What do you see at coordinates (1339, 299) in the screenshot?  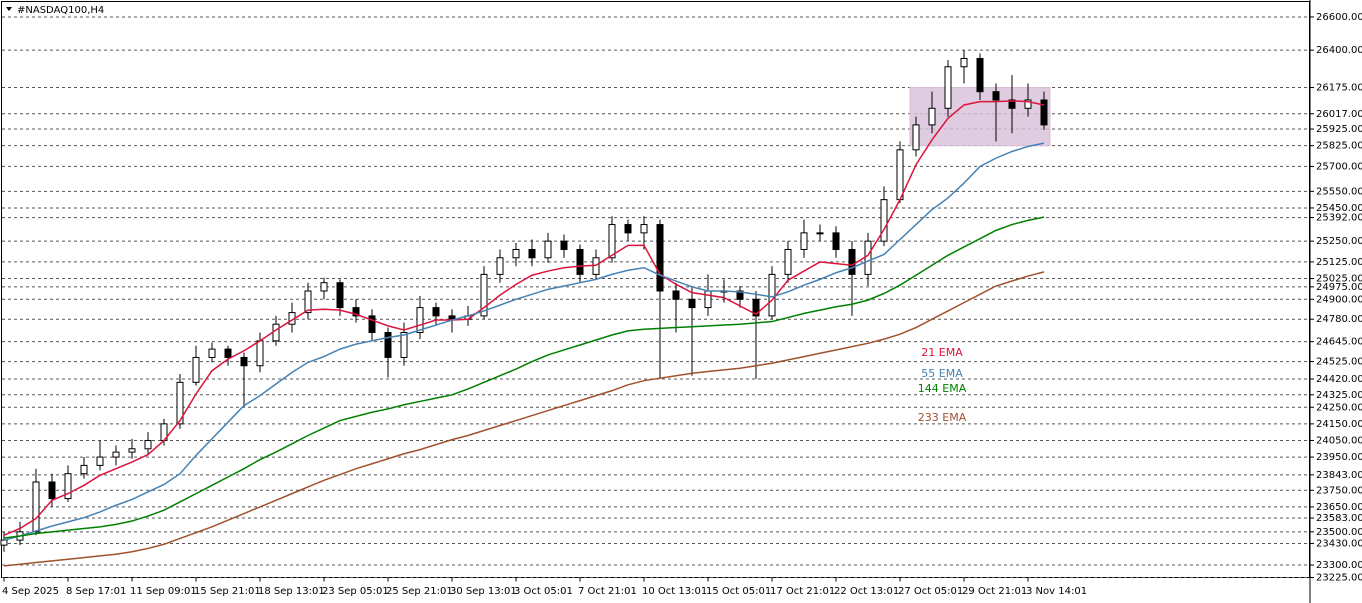 I see `y-tick-label: 24900.00` at bounding box center [1339, 299].